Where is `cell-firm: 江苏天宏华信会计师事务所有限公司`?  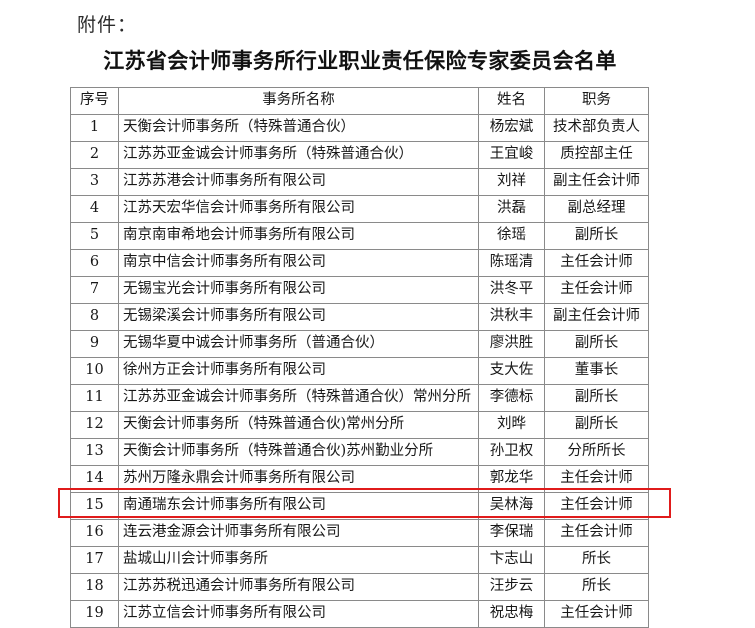 cell-firm: 江苏天宏华信会计师事务所有限公司 is located at coordinates (298, 209).